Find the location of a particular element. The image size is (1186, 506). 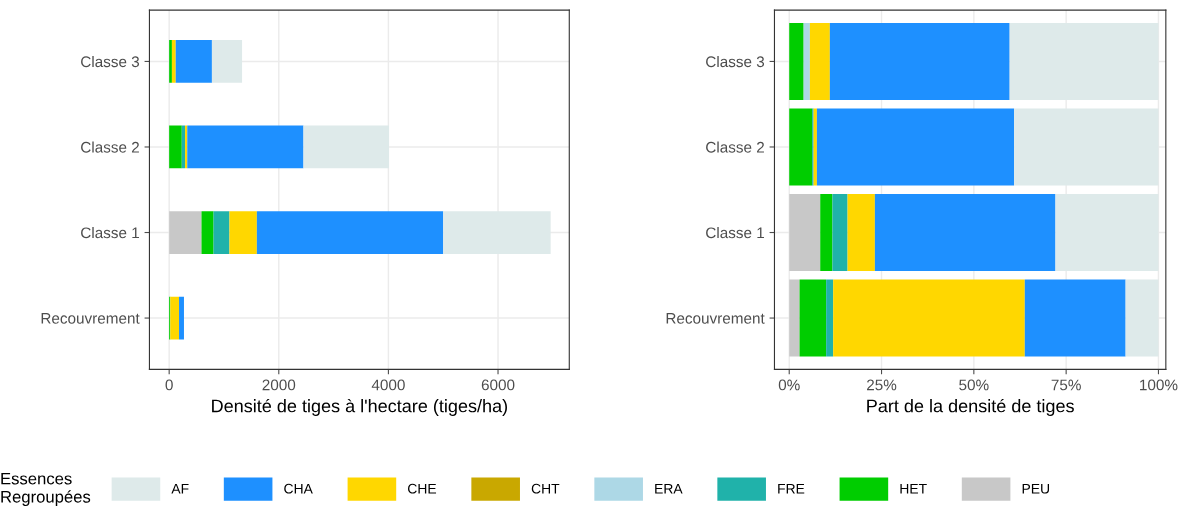

legend-label: HET is located at coordinates (913, 488).